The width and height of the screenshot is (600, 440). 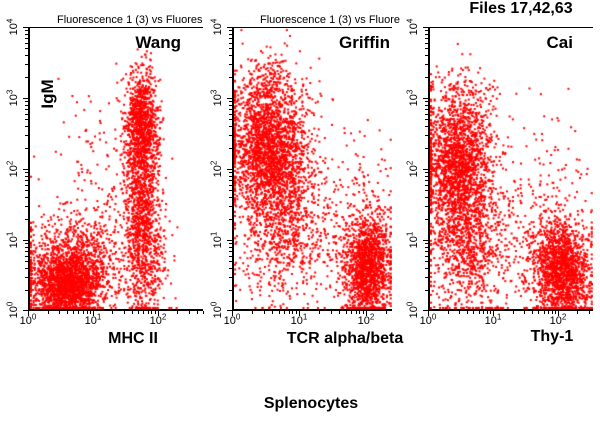 What do you see at coordinates (412, 98) in the screenshot?
I see `y-tick-label: 103` at bounding box center [412, 98].